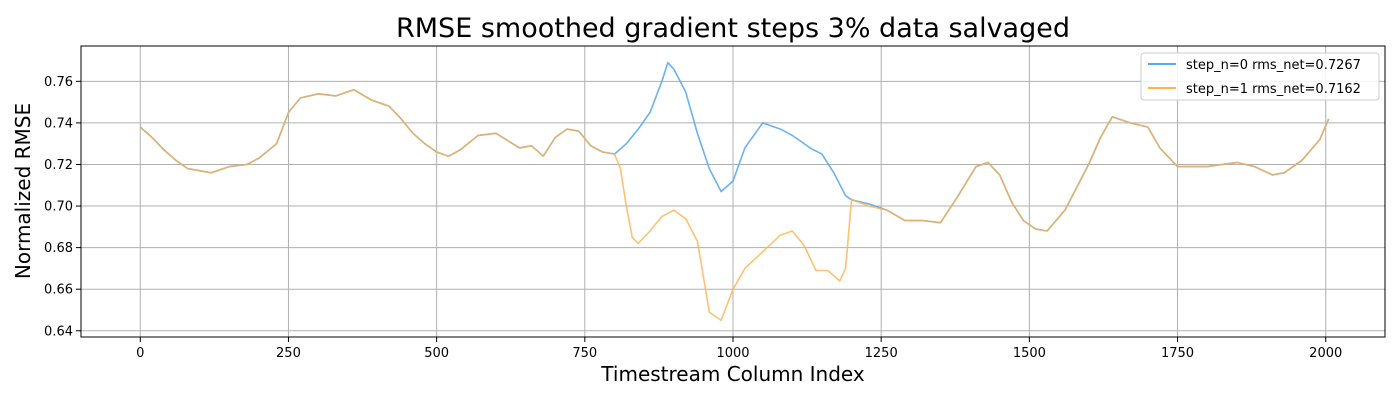 This screenshot has width=1400, height=400. Describe the element at coordinates (58, 165) in the screenshot. I see `y-tick-label: 0.72` at that location.